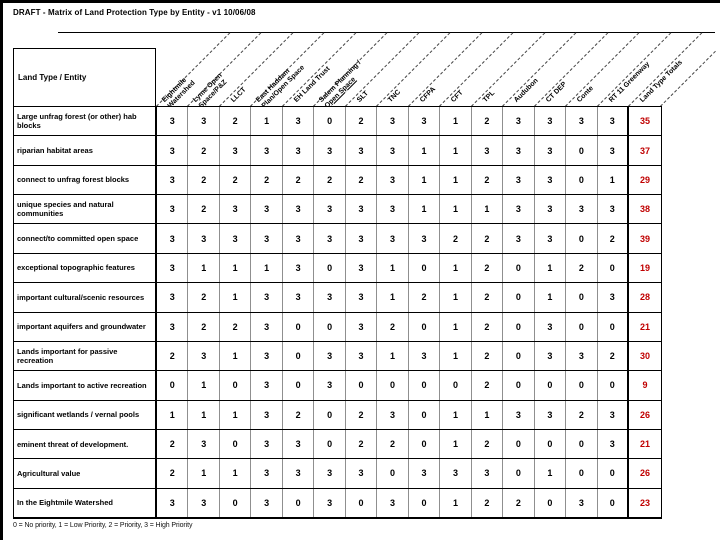  I want to click on row-label: connect/to committed open space, so click(85, 238).